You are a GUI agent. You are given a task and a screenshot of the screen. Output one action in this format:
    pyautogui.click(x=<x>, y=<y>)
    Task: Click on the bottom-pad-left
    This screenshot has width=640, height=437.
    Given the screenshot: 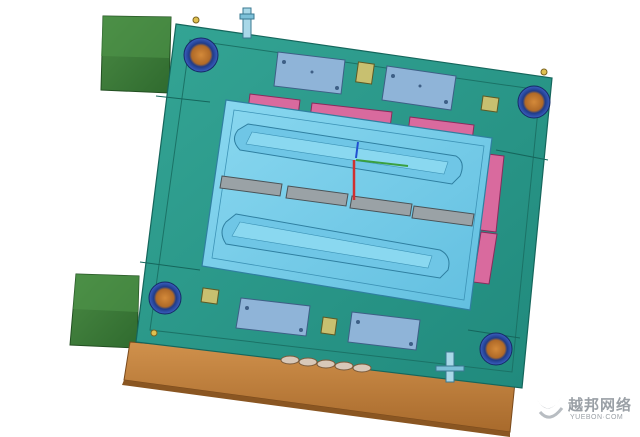 What is the action you would take?
    pyautogui.click(x=273, y=317)
    